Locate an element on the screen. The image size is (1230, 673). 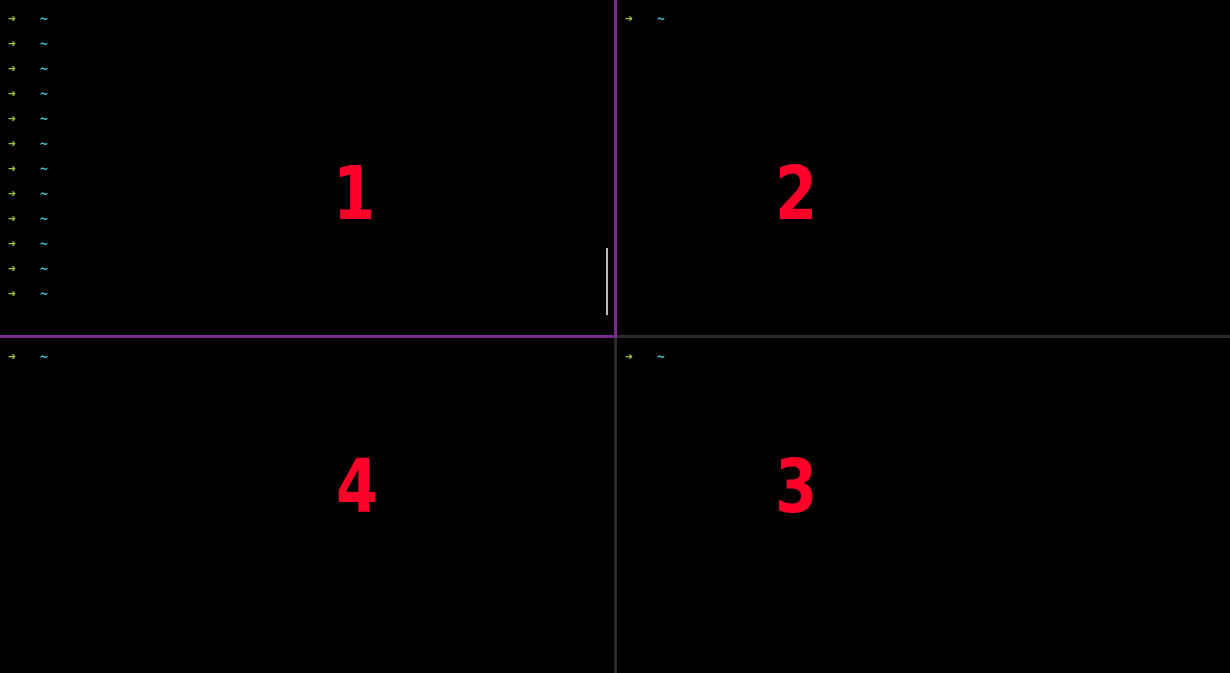
pane-number-label: 3 is located at coordinates (796, 487).